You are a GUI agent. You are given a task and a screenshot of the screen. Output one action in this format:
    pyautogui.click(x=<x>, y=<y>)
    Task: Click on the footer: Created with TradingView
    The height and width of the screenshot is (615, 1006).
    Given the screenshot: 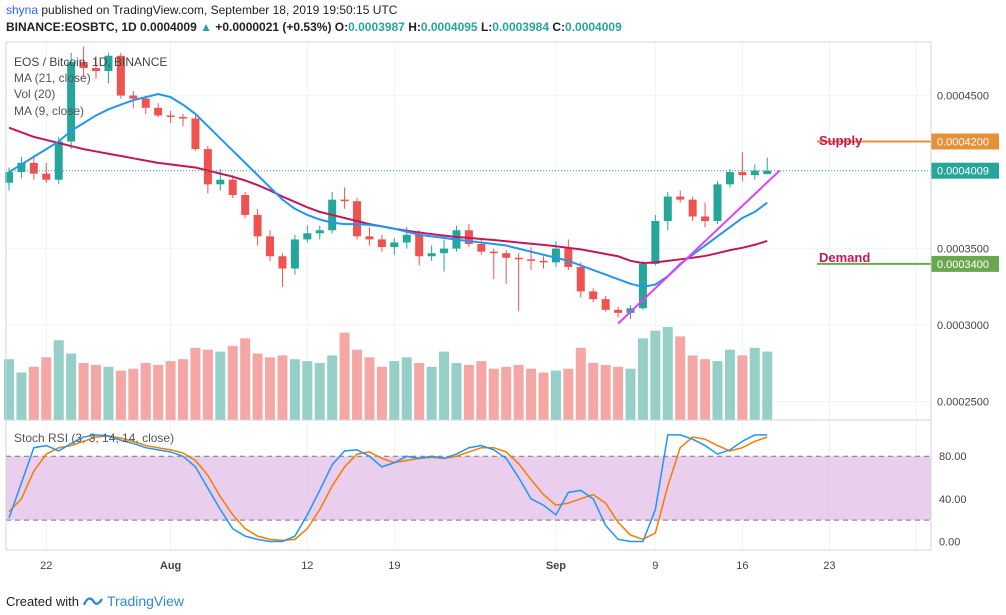 What is the action you would take?
    pyautogui.click(x=95, y=601)
    